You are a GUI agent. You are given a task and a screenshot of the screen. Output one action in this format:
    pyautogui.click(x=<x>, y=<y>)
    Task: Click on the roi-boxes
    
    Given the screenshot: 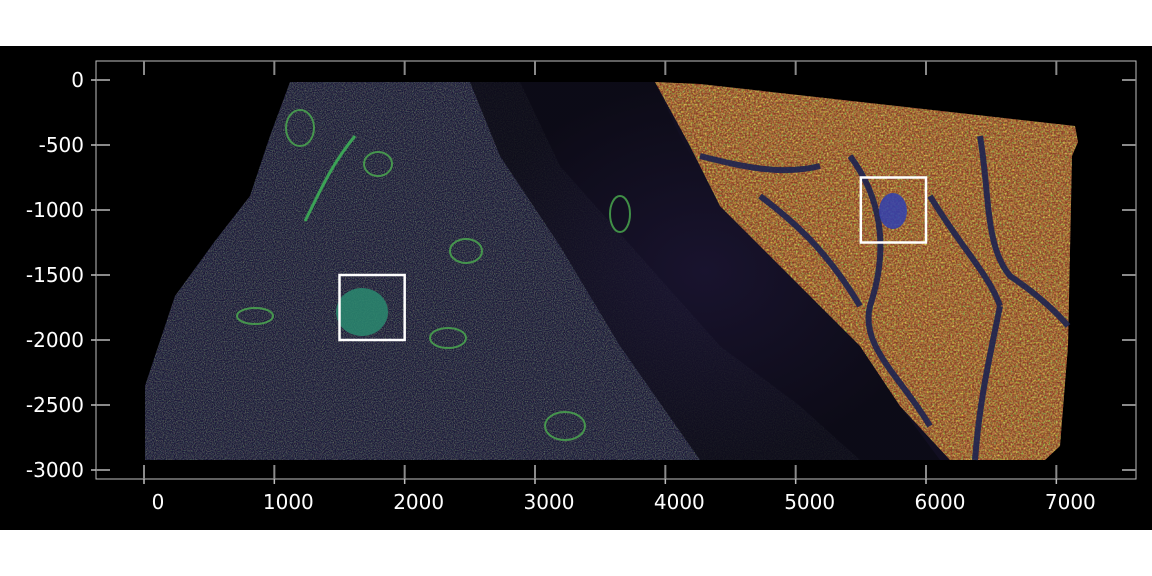 What is the action you would take?
    pyautogui.click(x=633, y=259)
    